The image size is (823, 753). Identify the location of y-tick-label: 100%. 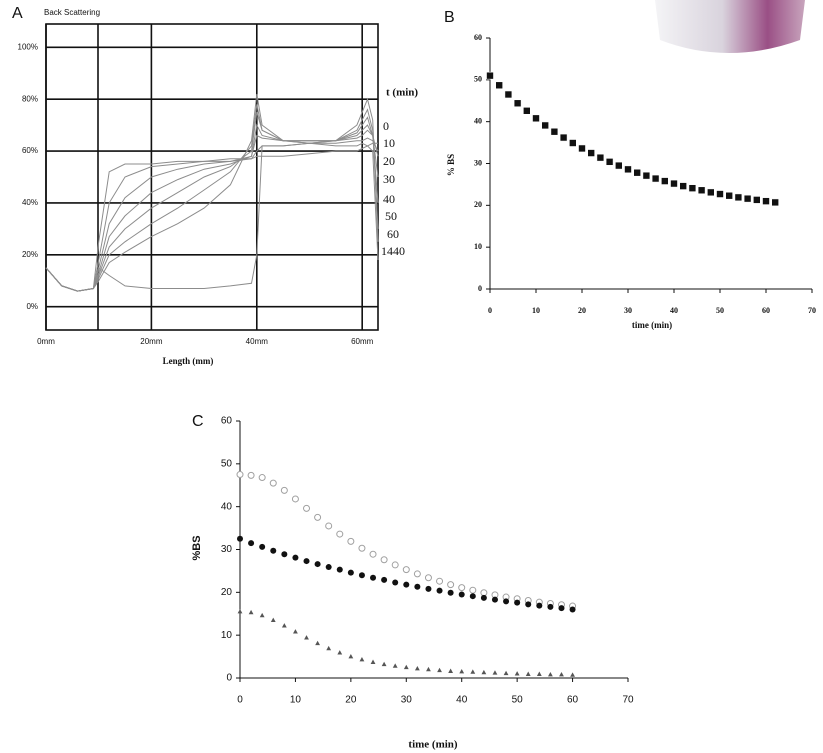
(28, 46).